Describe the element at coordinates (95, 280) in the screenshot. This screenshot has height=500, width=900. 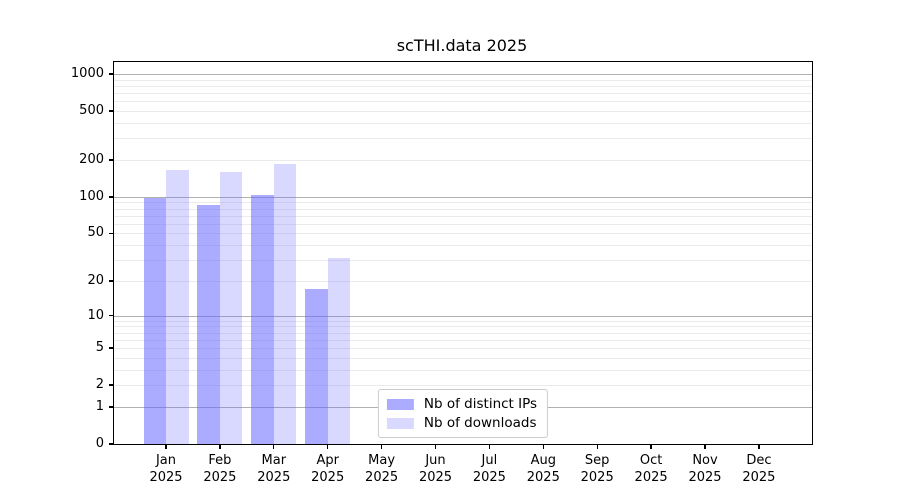
I see `y-tick-label: 20` at that location.